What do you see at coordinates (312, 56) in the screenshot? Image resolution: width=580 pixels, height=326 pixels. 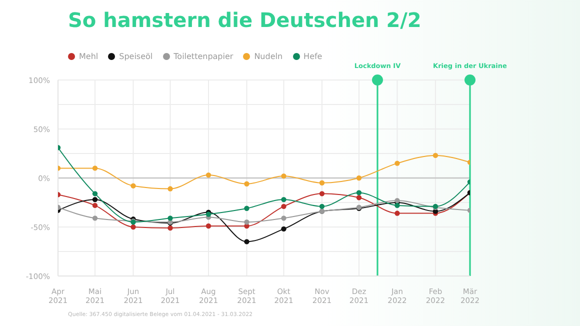 I see `legend-label: Hefe` at bounding box center [312, 56].